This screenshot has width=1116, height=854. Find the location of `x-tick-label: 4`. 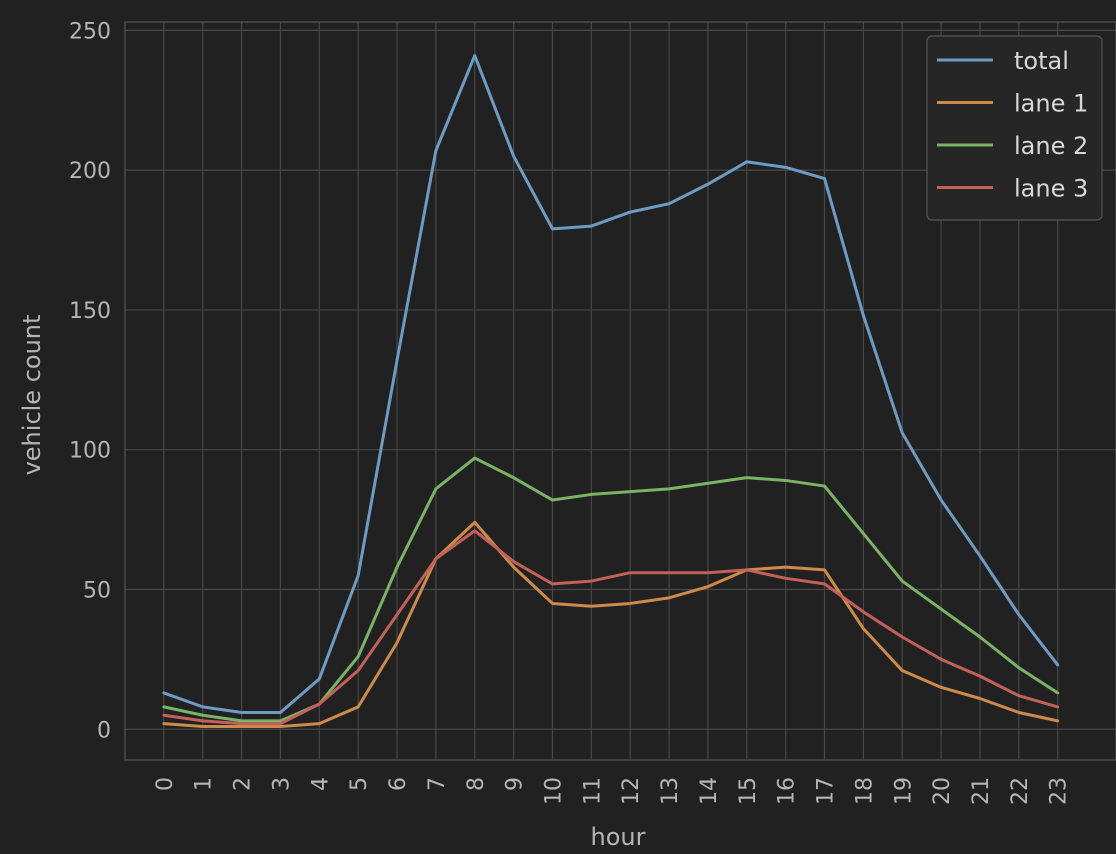

x-tick-label: 4 is located at coordinates (320, 784).